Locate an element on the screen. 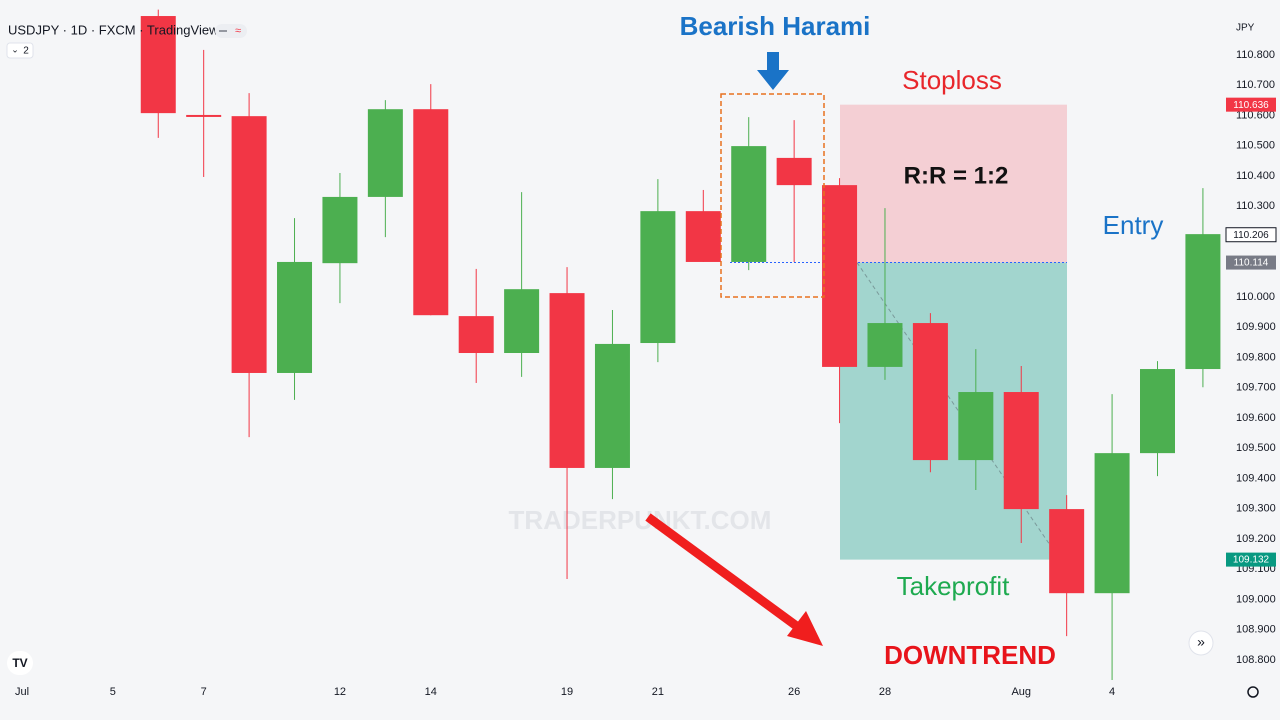 The width and height of the screenshot is (1280, 720). ratio-label: R:R = 1:2 is located at coordinates (956, 175).